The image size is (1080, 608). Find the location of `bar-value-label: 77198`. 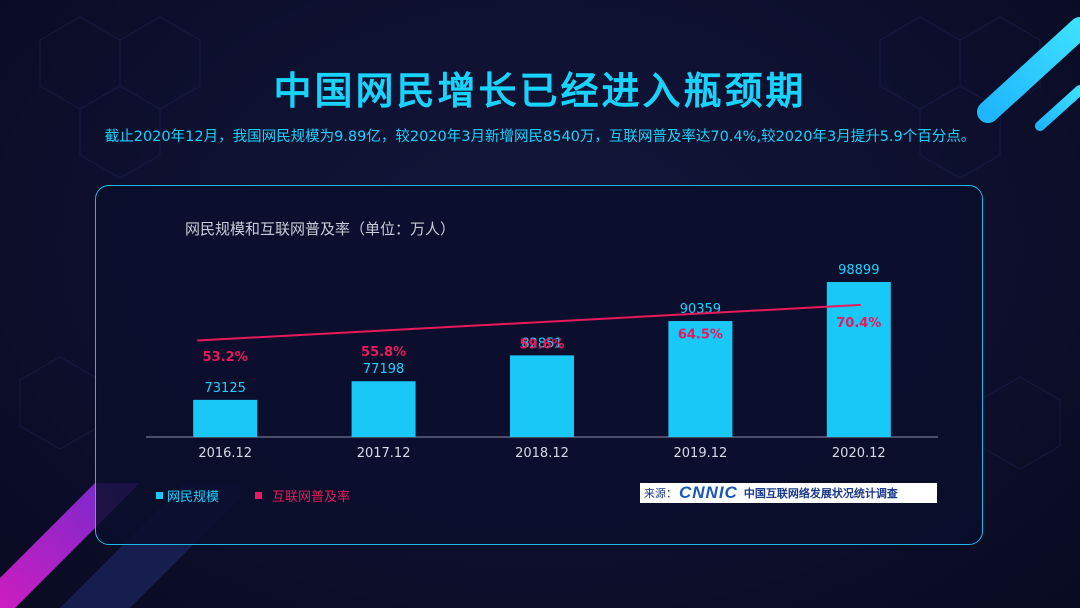

bar-value-label: 77198 is located at coordinates (383, 369).